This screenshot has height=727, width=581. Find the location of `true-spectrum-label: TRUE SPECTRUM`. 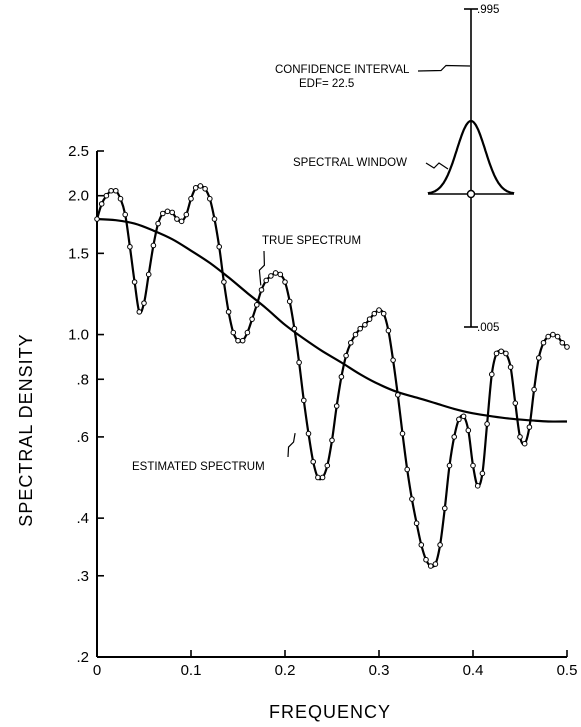

true-spectrum-label: TRUE SPECTRUM is located at coordinates (311, 241).